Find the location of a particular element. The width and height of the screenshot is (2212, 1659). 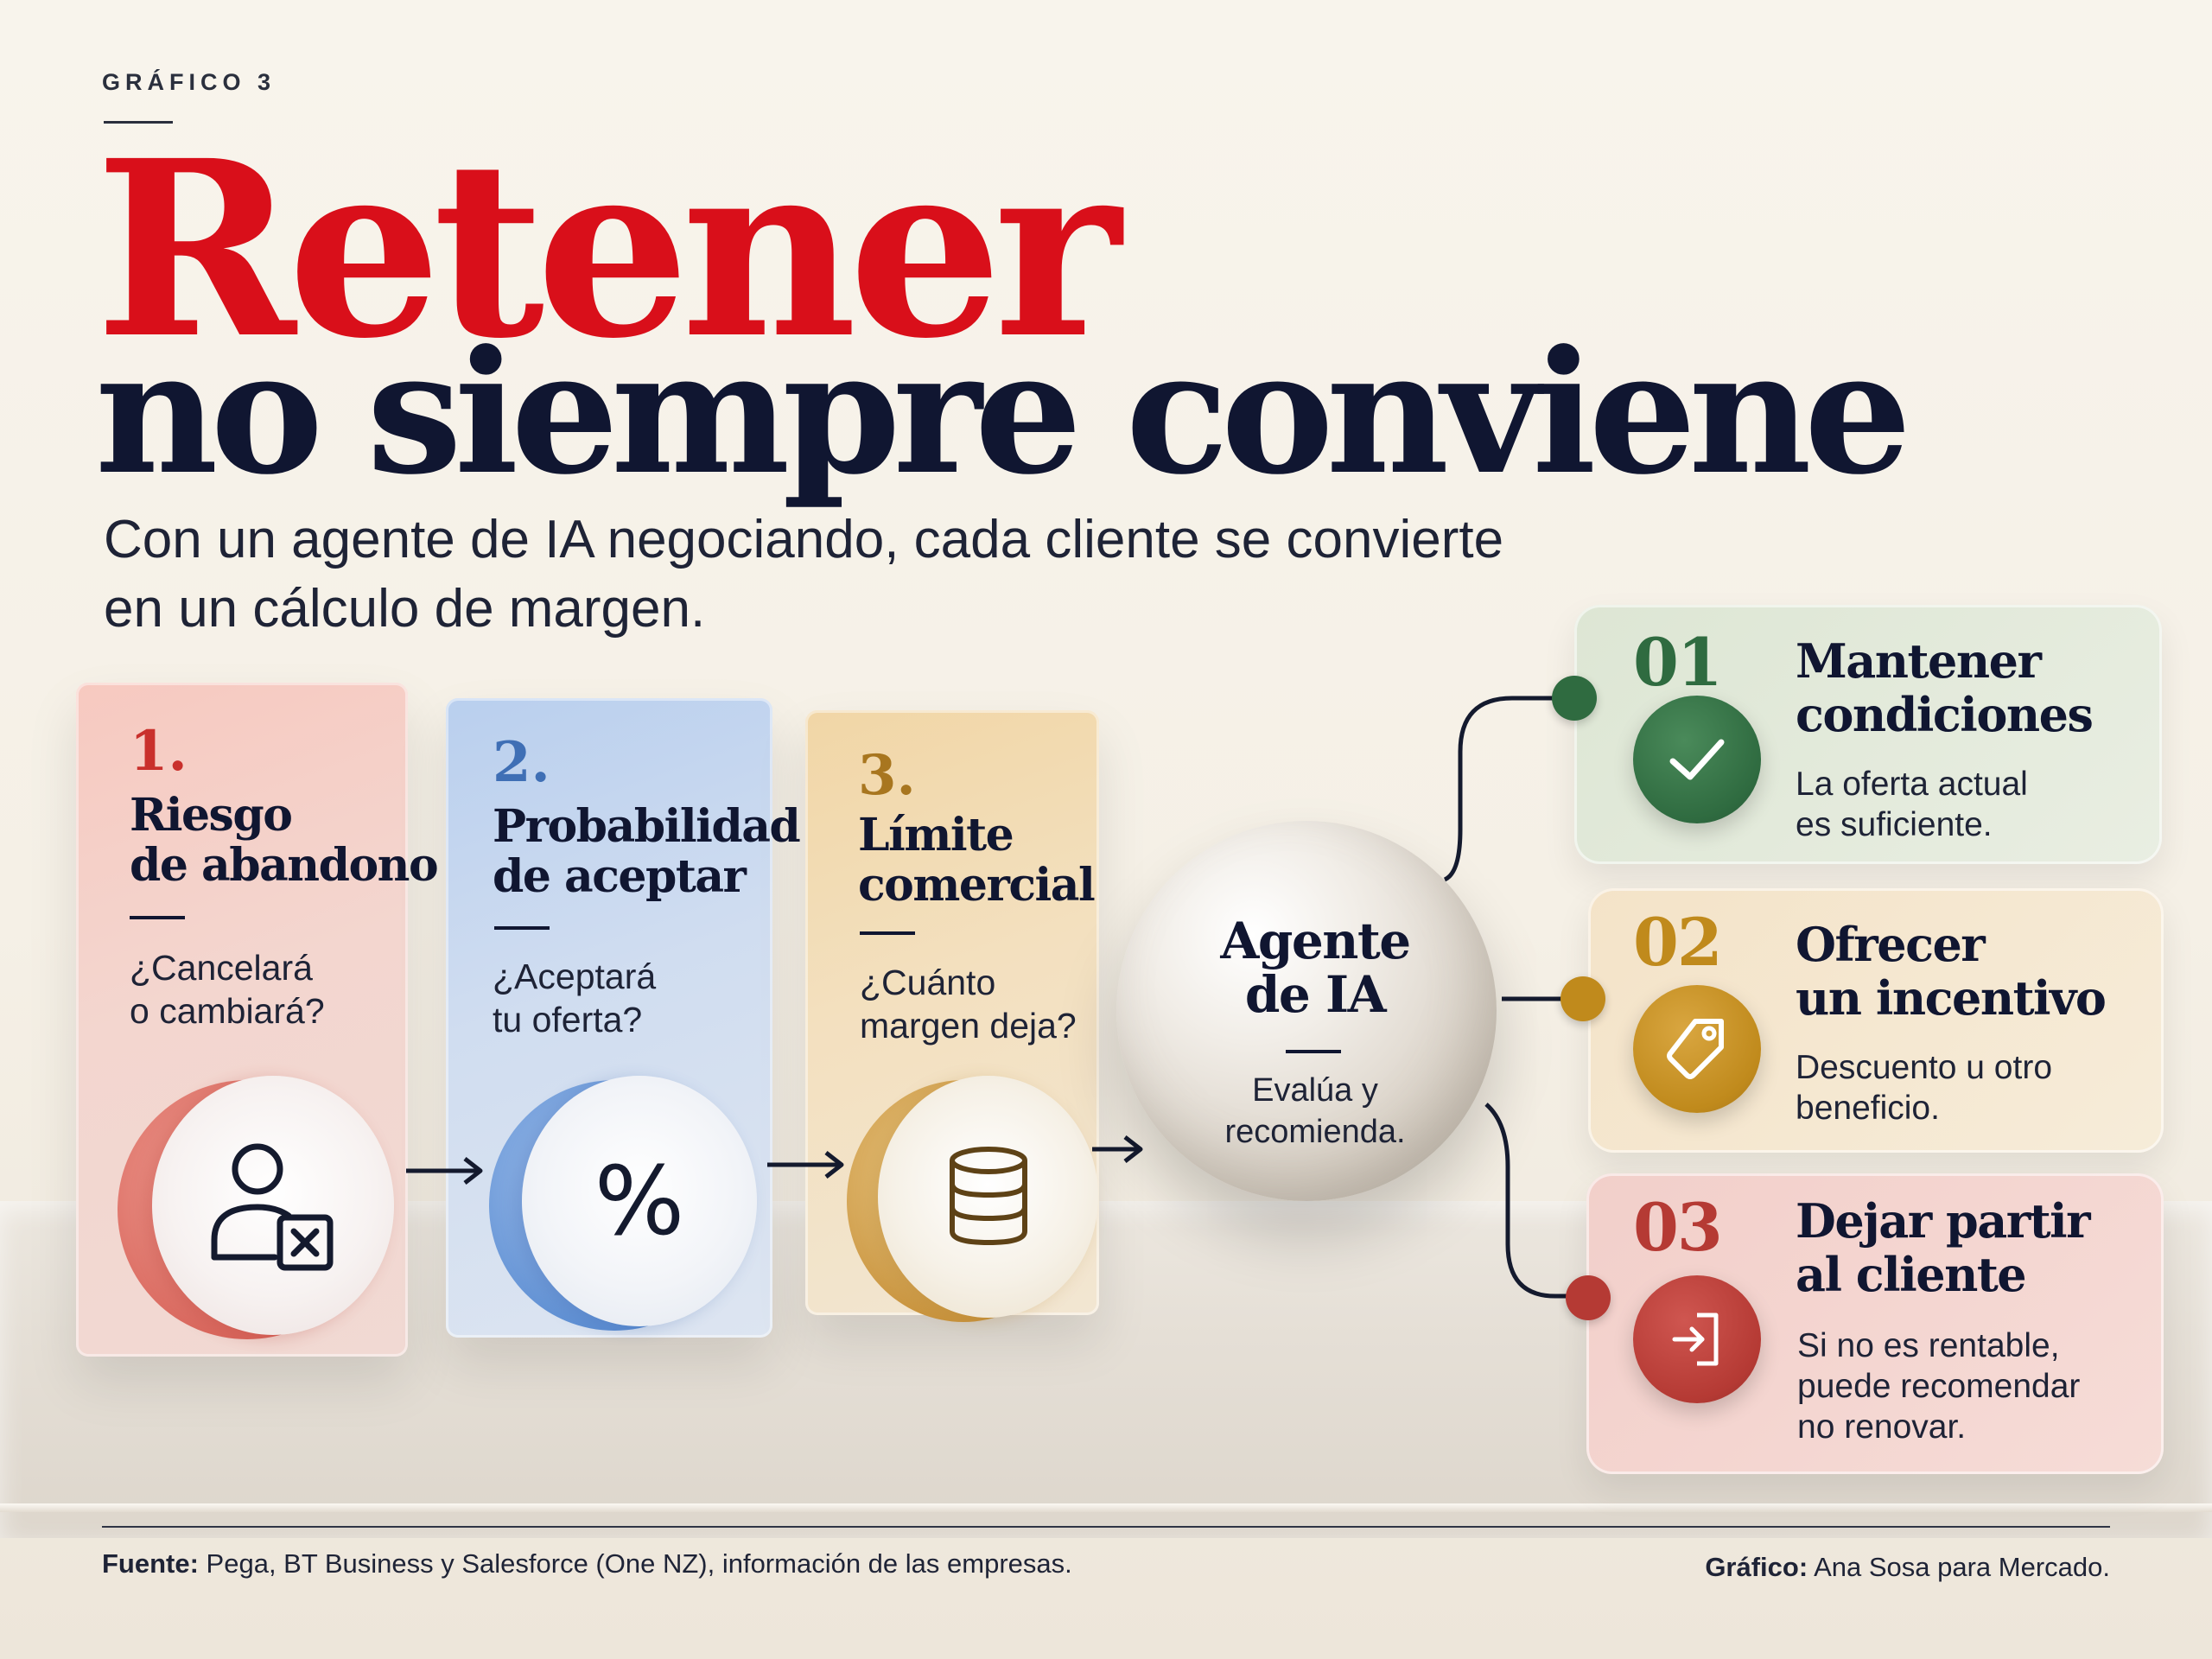

step-question: ¿Cancelará o cambiará? is located at coordinates (227, 990).